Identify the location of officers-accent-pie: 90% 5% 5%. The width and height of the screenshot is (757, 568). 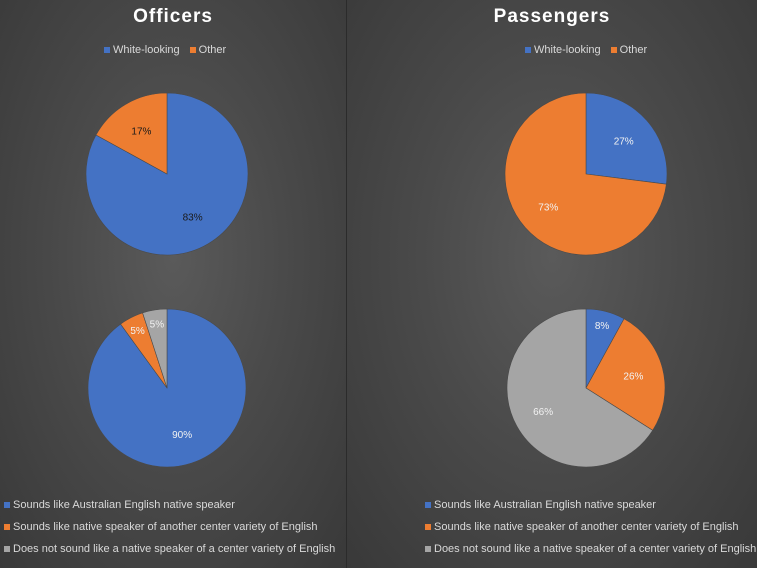
(167, 388).